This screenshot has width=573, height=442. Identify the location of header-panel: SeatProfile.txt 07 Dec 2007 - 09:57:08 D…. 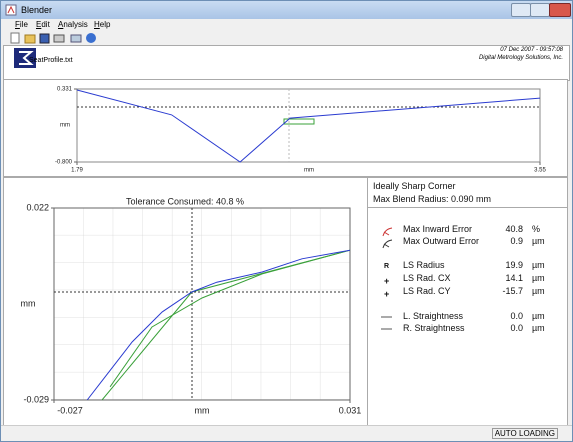
(286, 63).